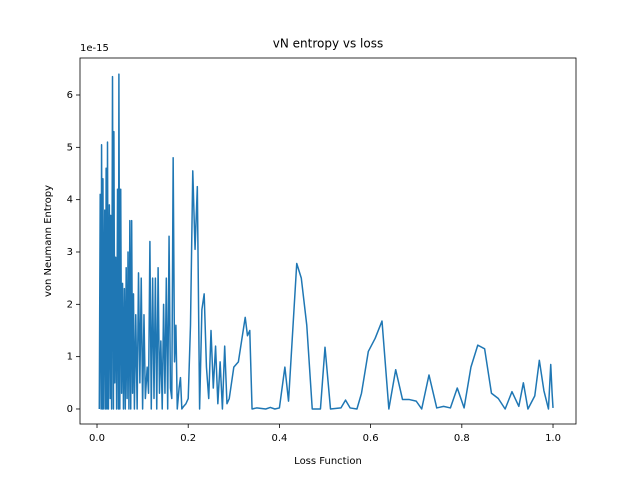 The height and width of the screenshot is (478, 640). Describe the element at coordinates (97, 438) in the screenshot. I see `x-tick-label: 0.0` at that location.